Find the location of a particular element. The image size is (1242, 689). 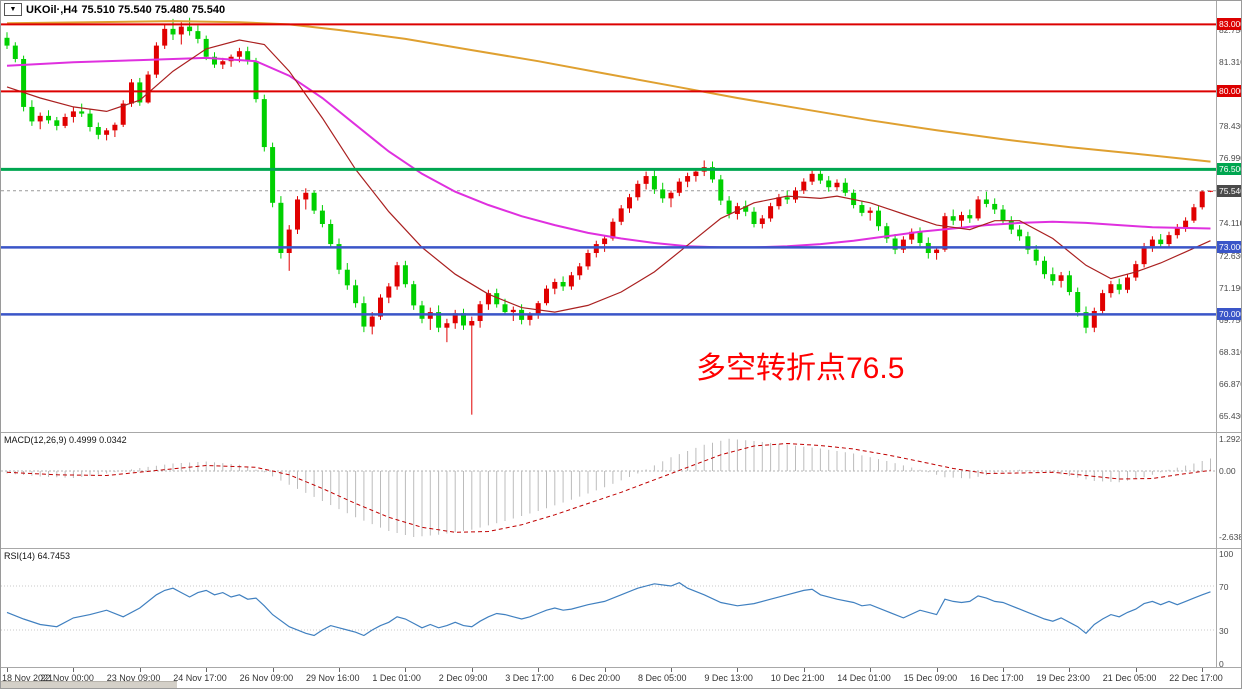

time-axis-label: 19 Dec 23:00 is located at coordinates (1063, 678).